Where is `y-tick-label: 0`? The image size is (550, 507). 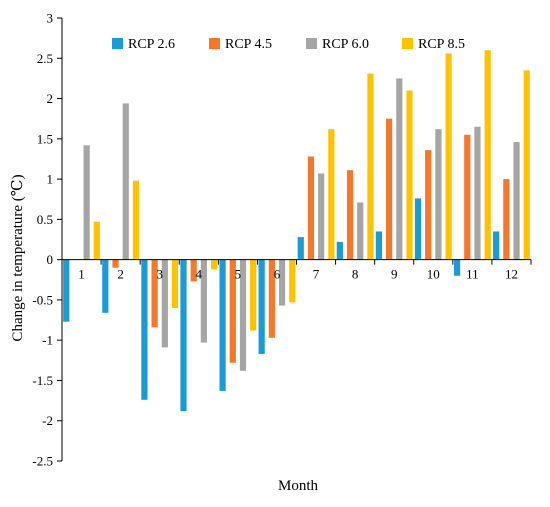
y-tick-label: 0 is located at coordinates (50, 259).